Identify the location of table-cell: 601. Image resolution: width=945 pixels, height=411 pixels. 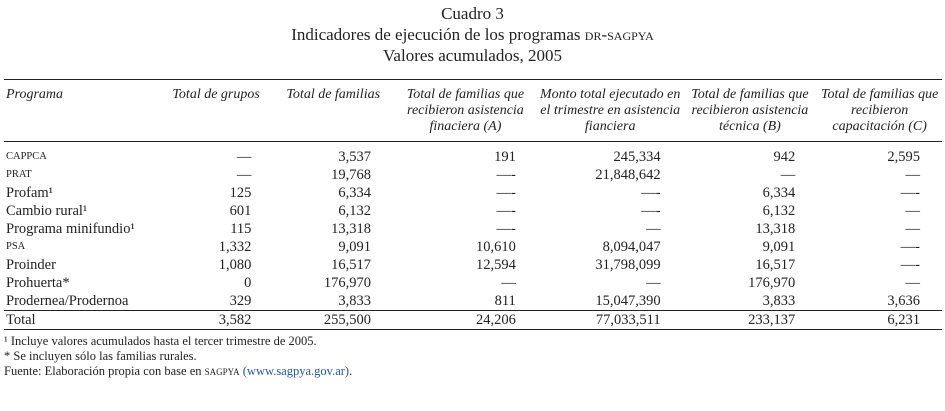
(240, 211).